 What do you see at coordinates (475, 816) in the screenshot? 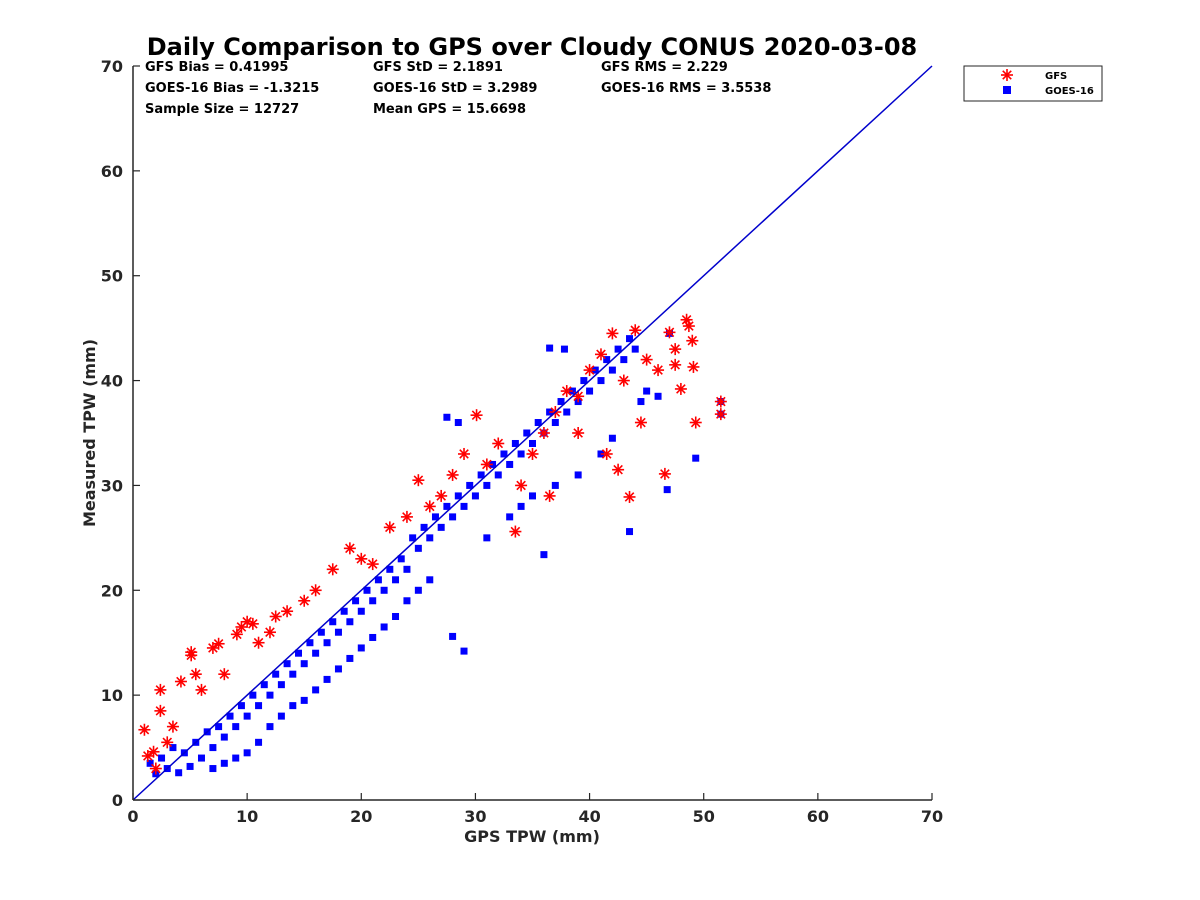
I see `x-tick-label: 30` at bounding box center [475, 816].